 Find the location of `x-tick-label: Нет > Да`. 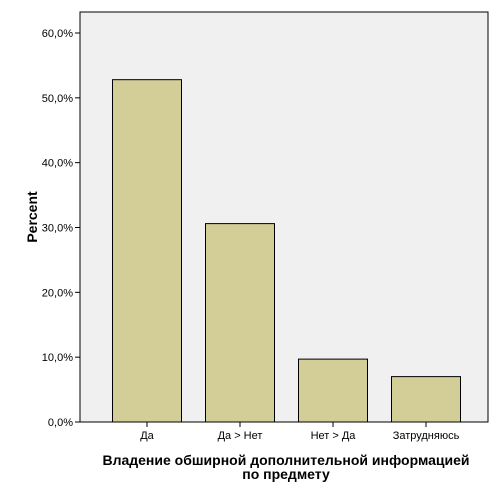

x-tick-label: Нет > Да is located at coordinates (334, 436).